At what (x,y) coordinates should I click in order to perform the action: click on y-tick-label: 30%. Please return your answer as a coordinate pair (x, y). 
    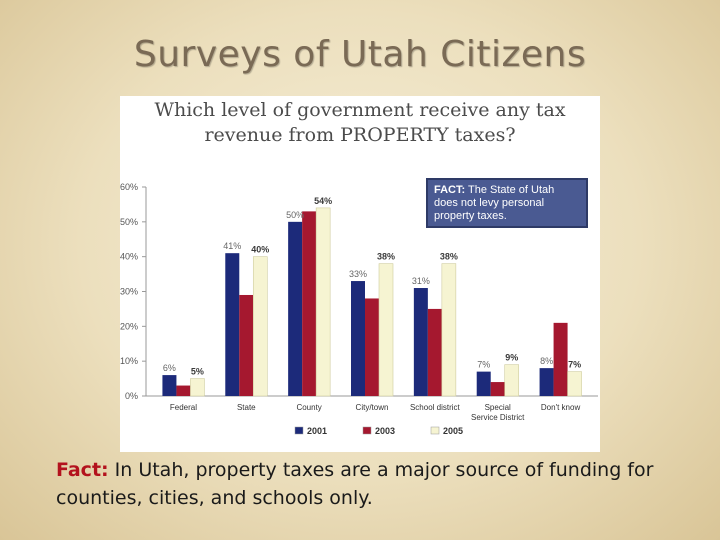
    Looking at the image, I should click on (129, 292).